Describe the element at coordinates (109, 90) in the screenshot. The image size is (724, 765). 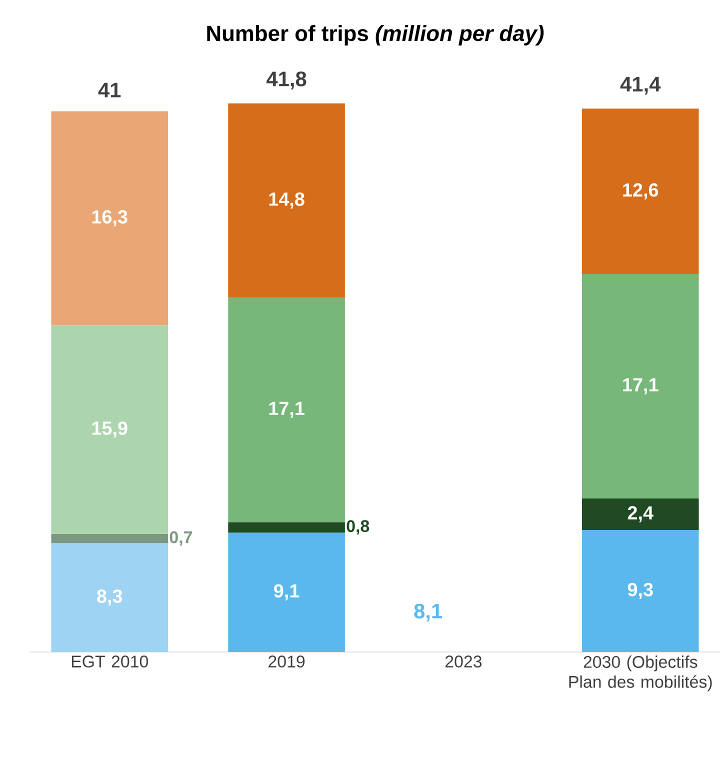
I see `total-label: 41` at that location.